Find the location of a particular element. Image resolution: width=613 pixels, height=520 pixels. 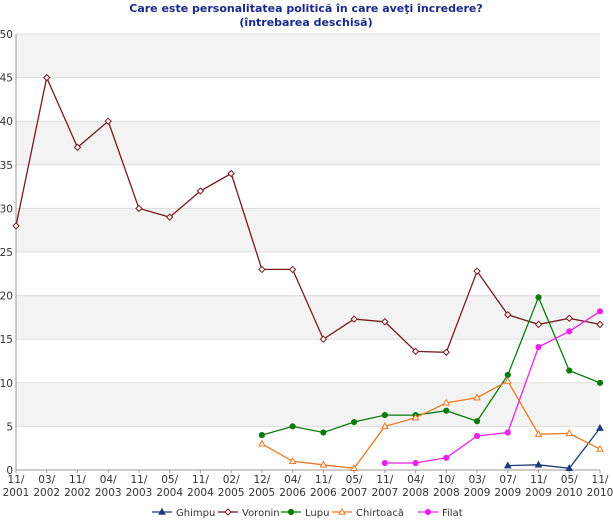

x-tick-label-month: 07/ is located at coordinates (507, 480).